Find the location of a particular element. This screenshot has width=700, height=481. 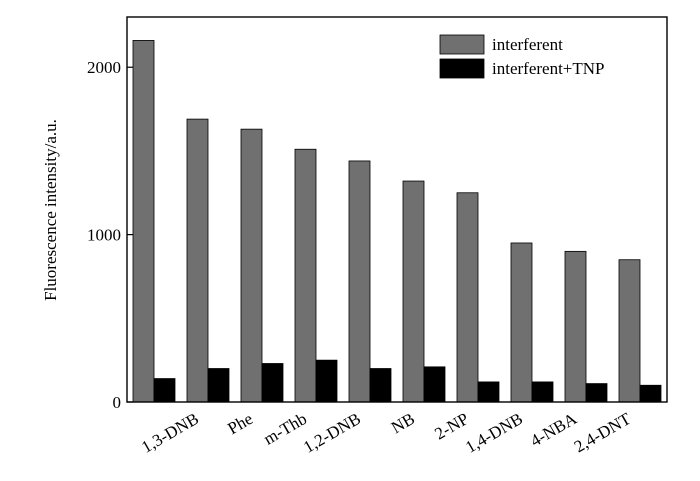

y-tick-label: 2000 is located at coordinates (104, 67).